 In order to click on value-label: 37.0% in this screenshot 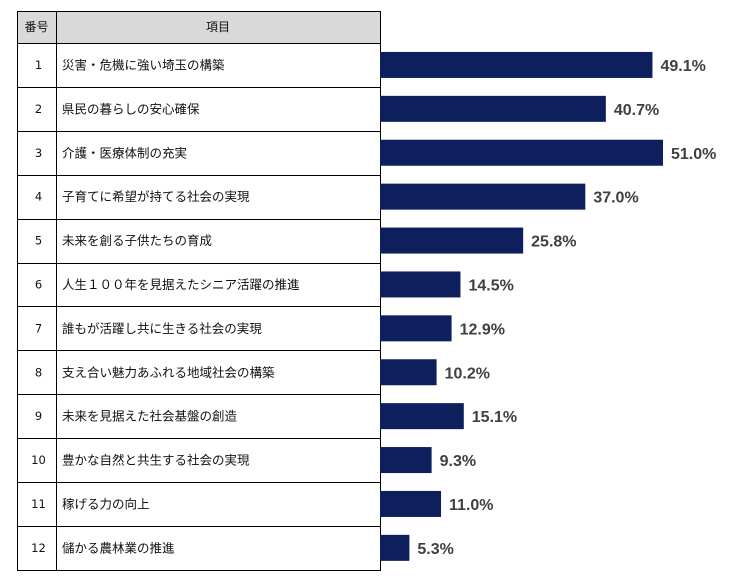, I will do `click(615, 198)`.